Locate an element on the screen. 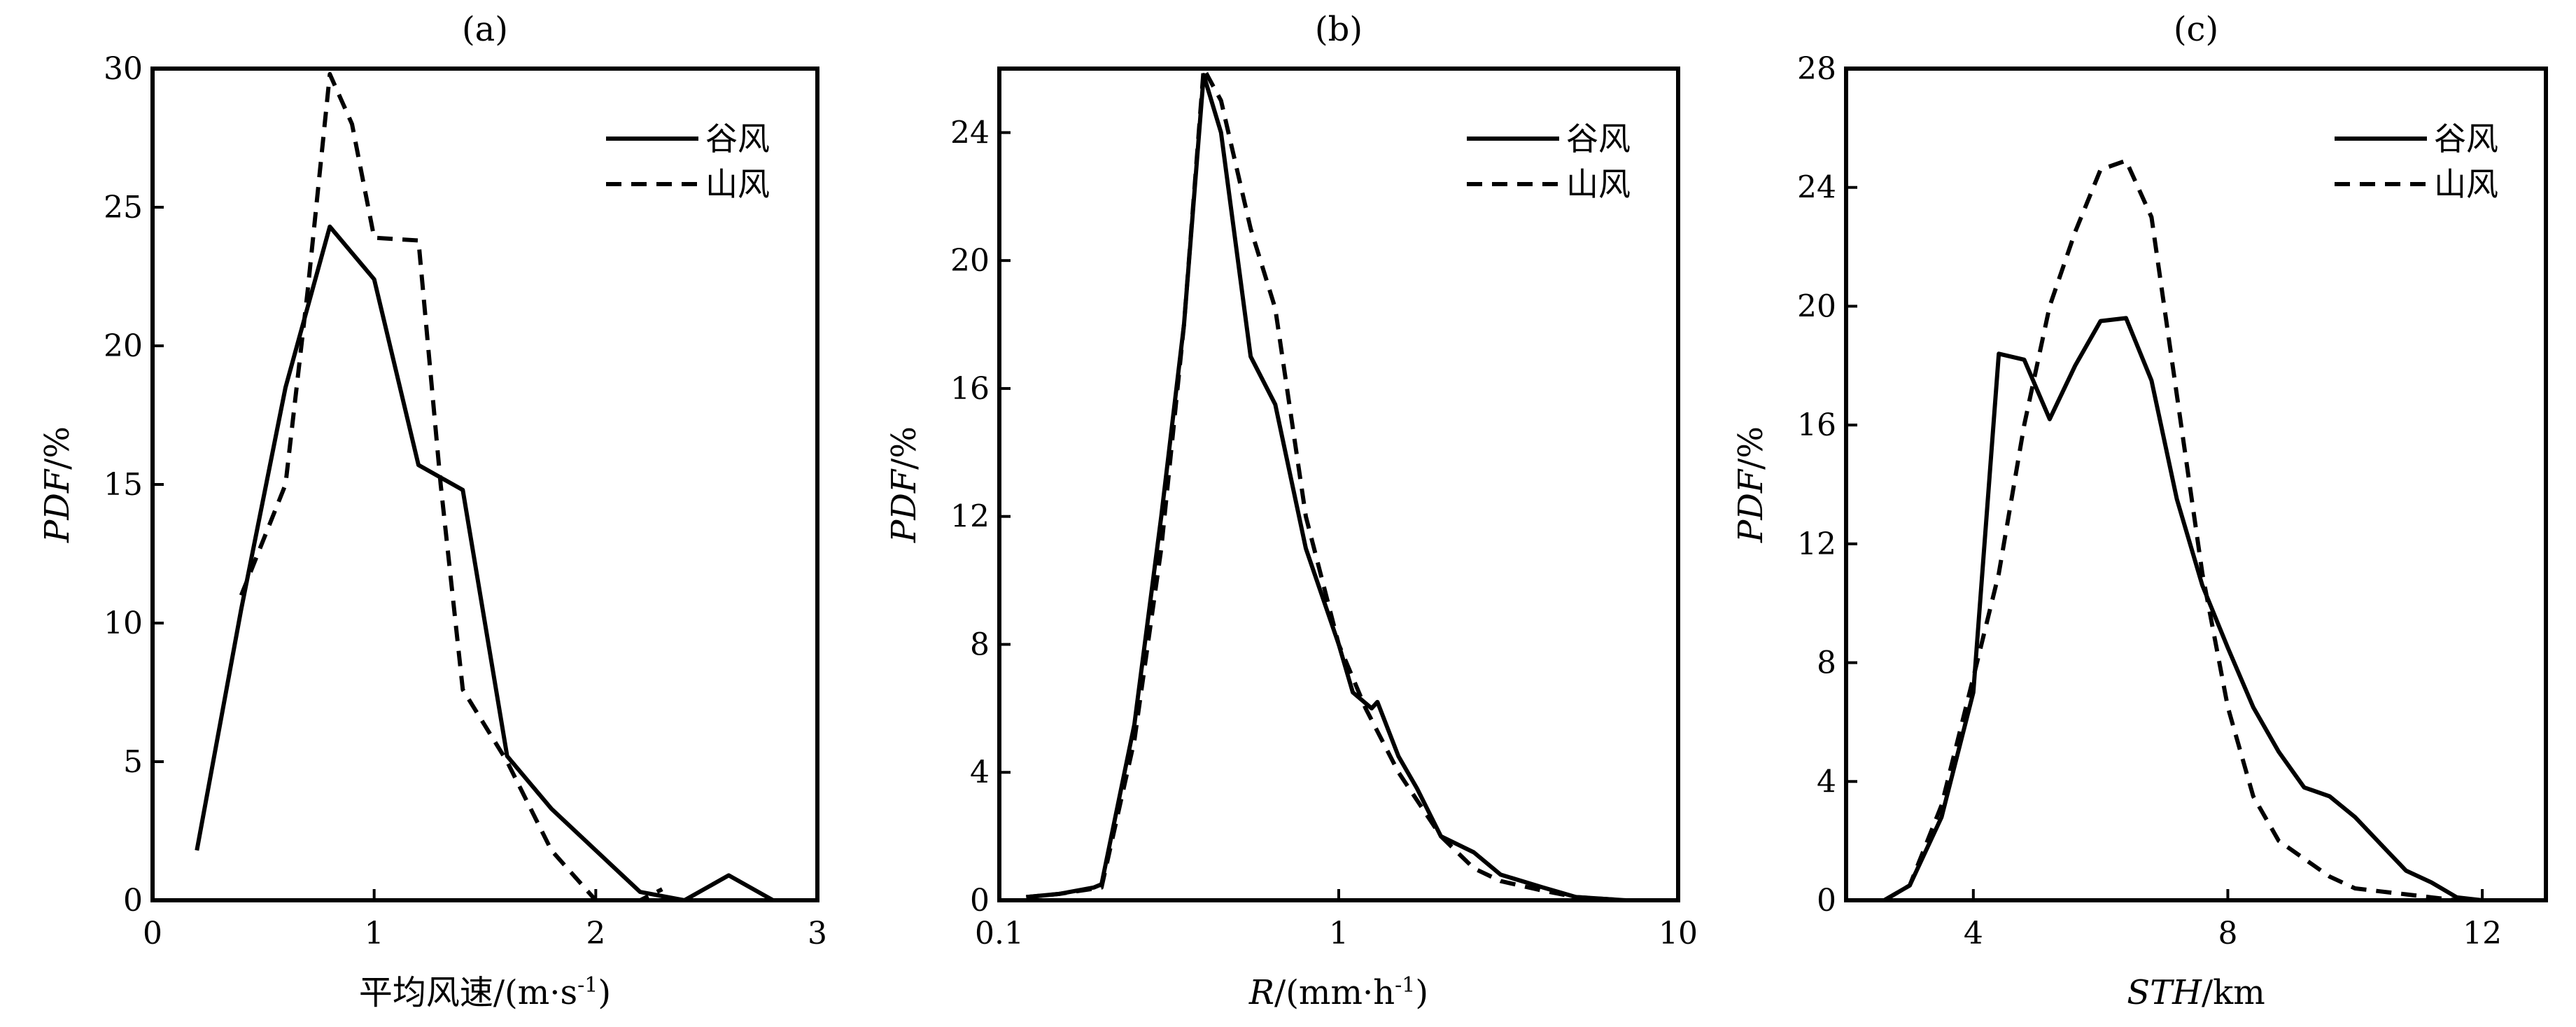  x-tick-label: 4 is located at coordinates (1973, 933).